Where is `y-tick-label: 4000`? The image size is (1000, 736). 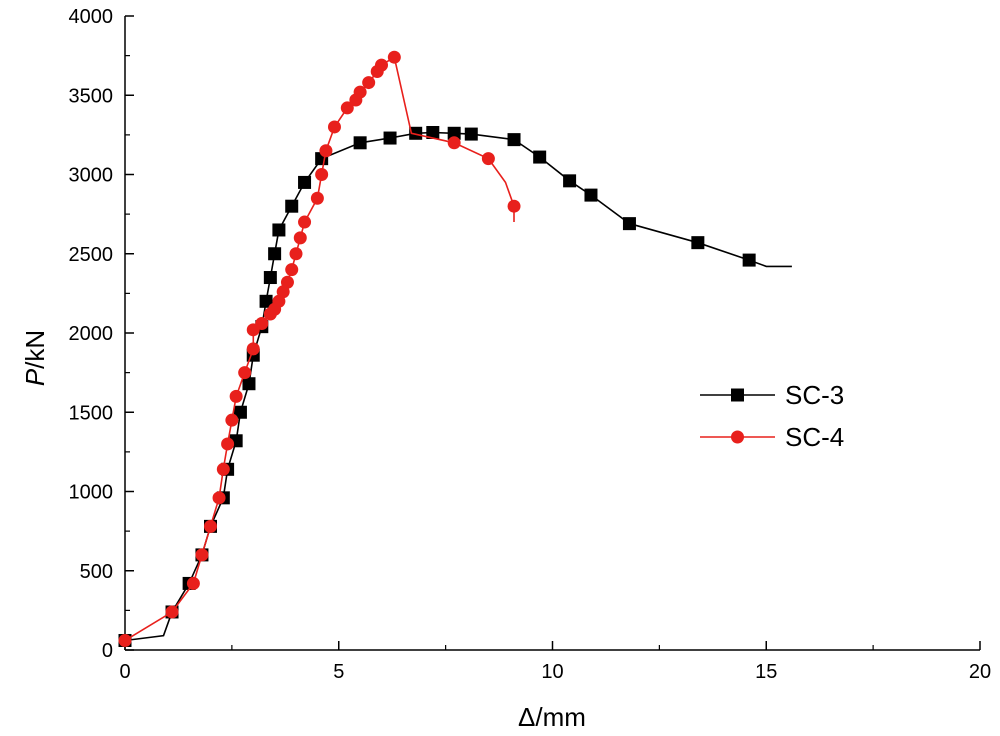 y-tick-label: 4000 is located at coordinates (91, 17).